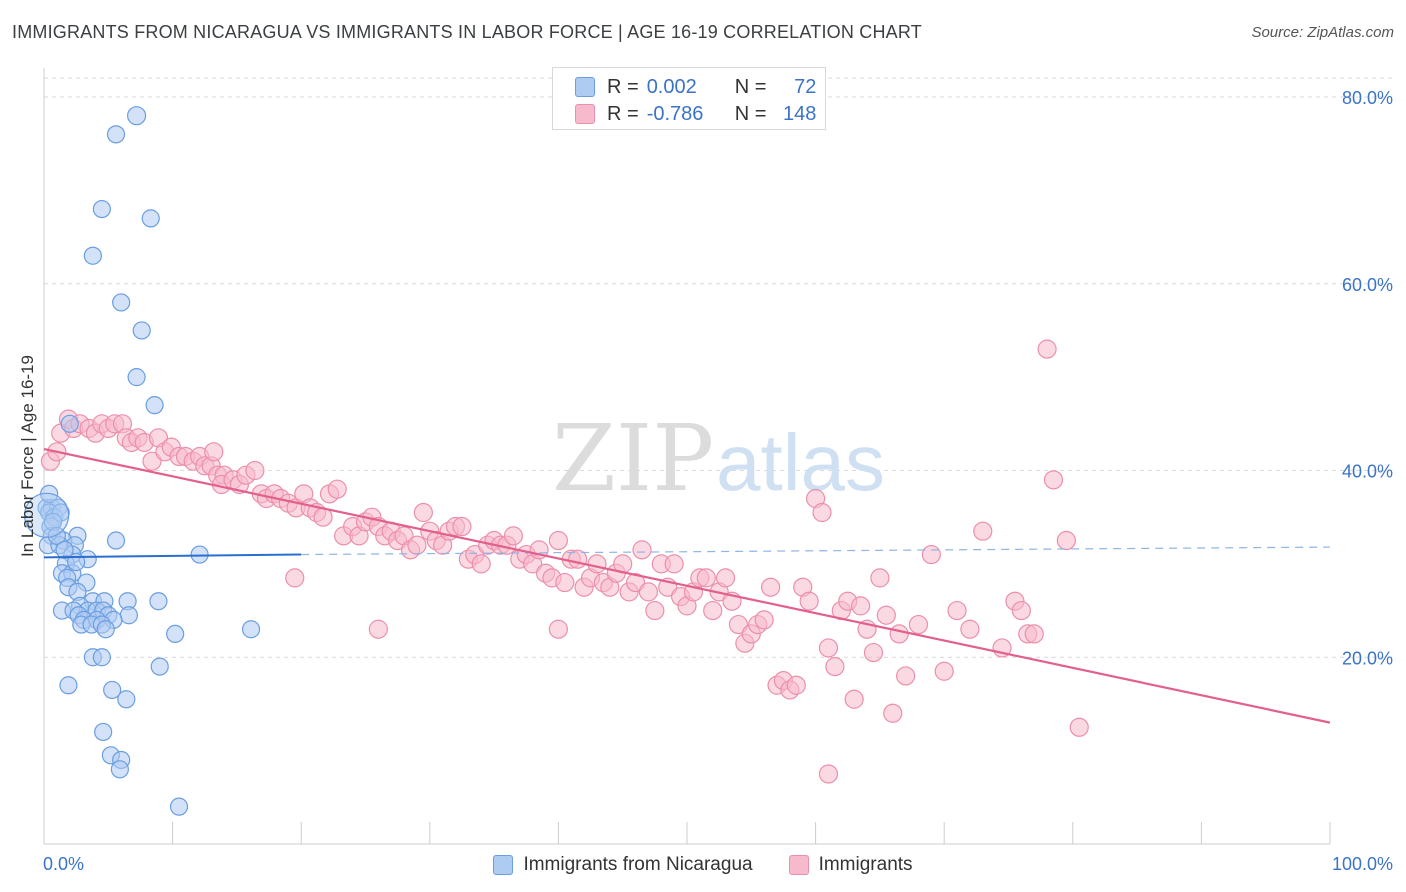 The height and width of the screenshot is (892, 1406). I want to click on nicaragua-trend-dashed, so click(816, 551).